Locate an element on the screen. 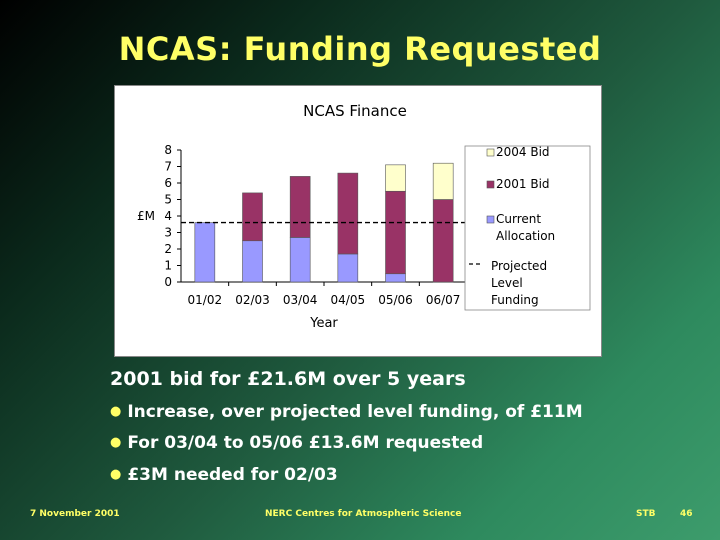  bullet-text: £3M needed for 02/03 is located at coordinates (232, 475).